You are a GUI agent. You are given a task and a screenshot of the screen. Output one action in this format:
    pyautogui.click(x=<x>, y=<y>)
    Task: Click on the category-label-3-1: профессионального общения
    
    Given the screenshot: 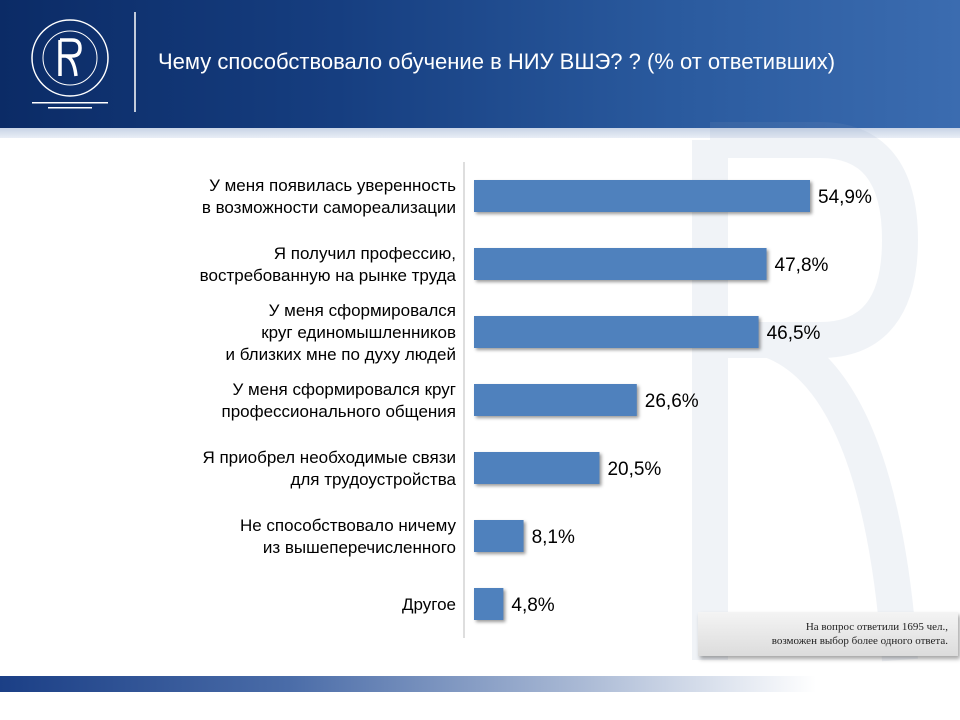 What is the action you would take?
    pyautogui.click(x=338, y=411)
    